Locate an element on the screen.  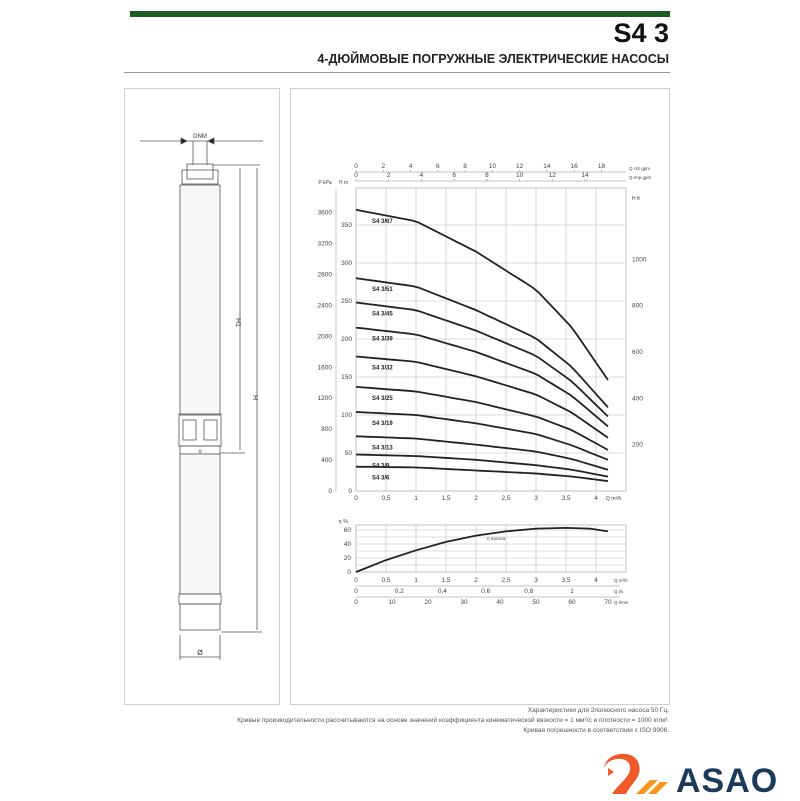
kpa-axis-label: P kPa is located at coordinates (324, 183).